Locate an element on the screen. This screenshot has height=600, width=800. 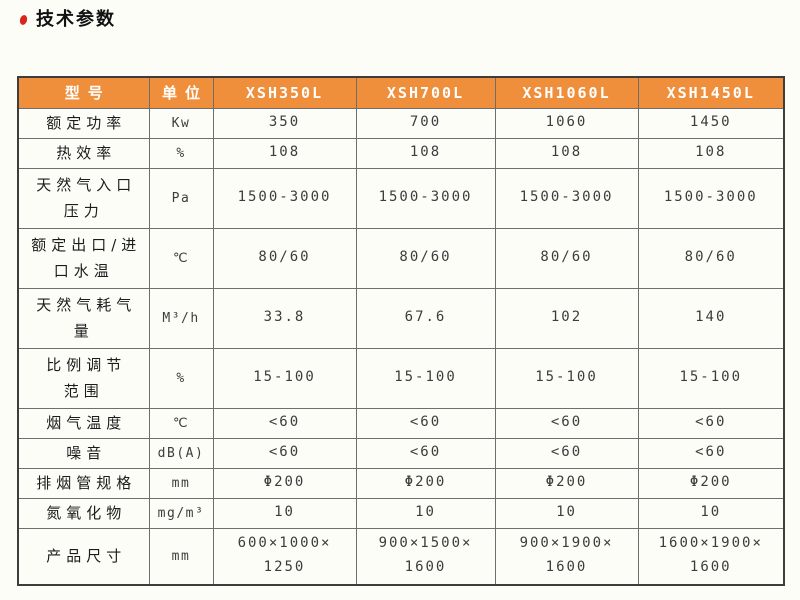
table-row: 氮氧化物 mg/m³ 10 10 10 10 is located at coordinates (401, 513).